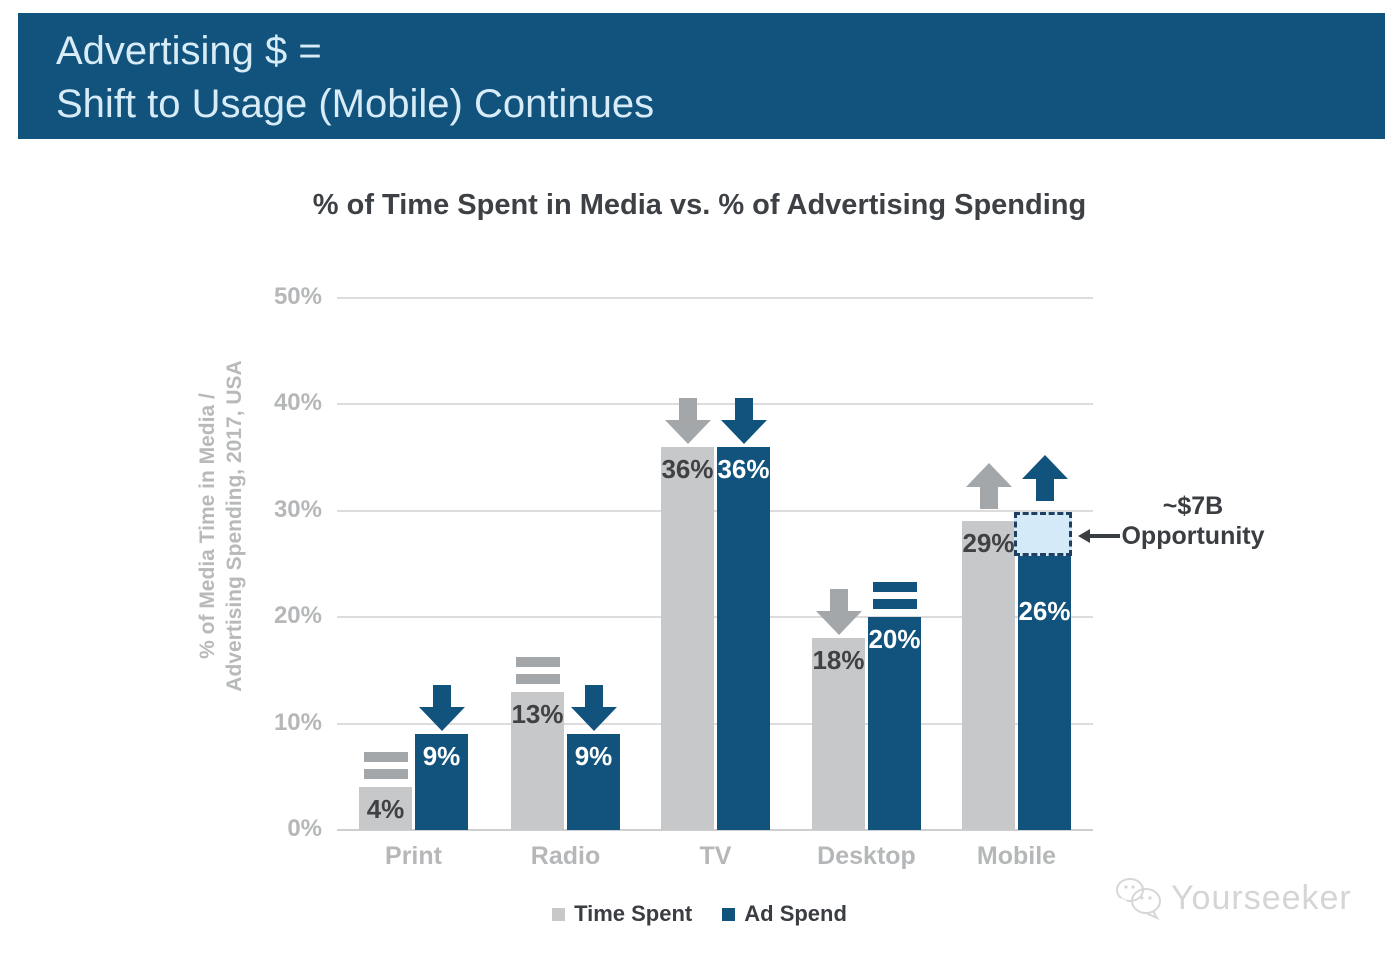  What do you see at coordinates (297, 509) in the screenshot?
I see `y-tick-label-30: 30%` at bounding box center [297, 509].